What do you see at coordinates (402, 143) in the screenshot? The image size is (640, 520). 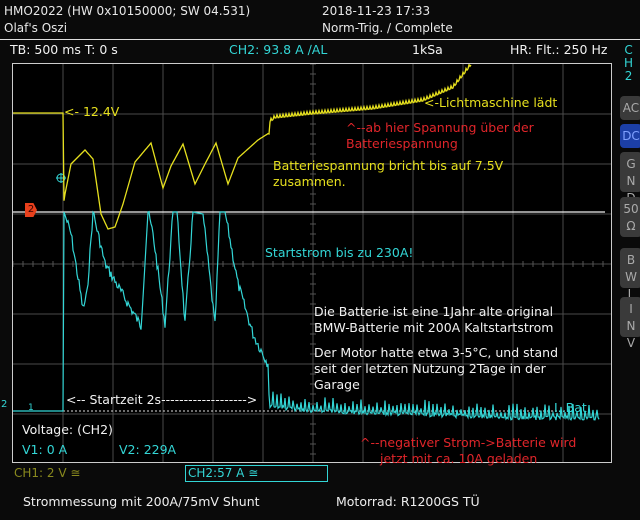 I see `note-above-battery-2: Batteriespannung` at bounding box center [402, 143].